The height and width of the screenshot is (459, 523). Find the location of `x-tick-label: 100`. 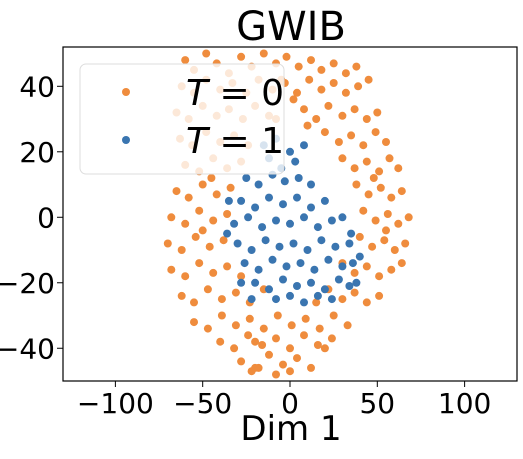

x-tick-label: 100 is located at coordinates (464, 403).